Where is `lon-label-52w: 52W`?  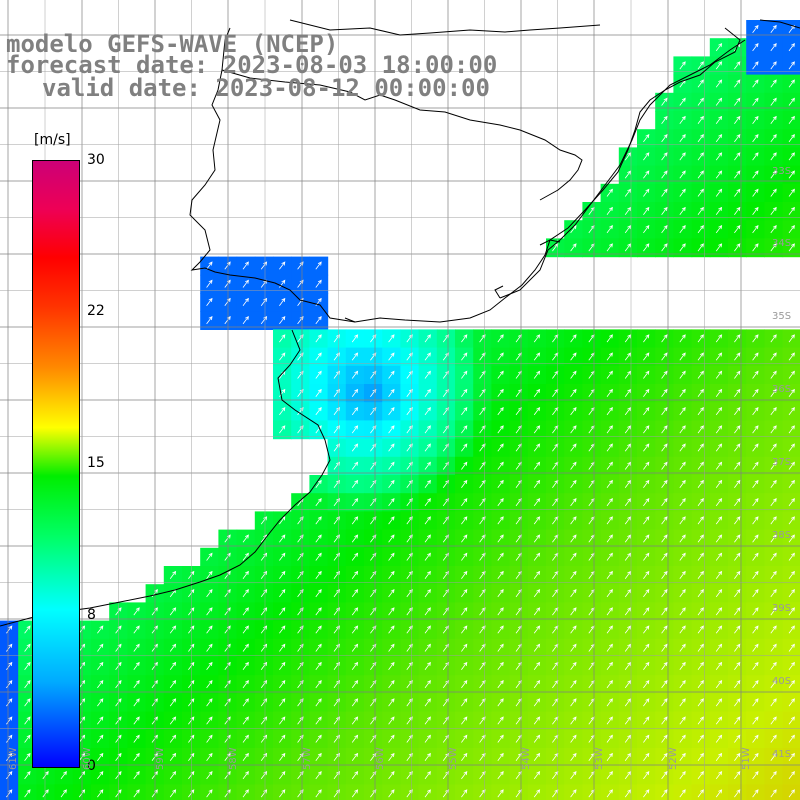 lon-label-52w: 52W is located at coordinates (673, 758).